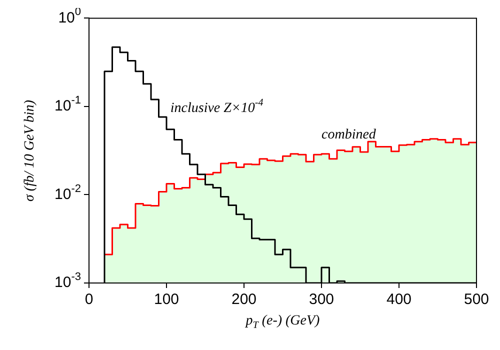 The image size is (500, 350). I want to click on y-axis-title: σ (fb/ 10 GeV bin), so click(30, 151).